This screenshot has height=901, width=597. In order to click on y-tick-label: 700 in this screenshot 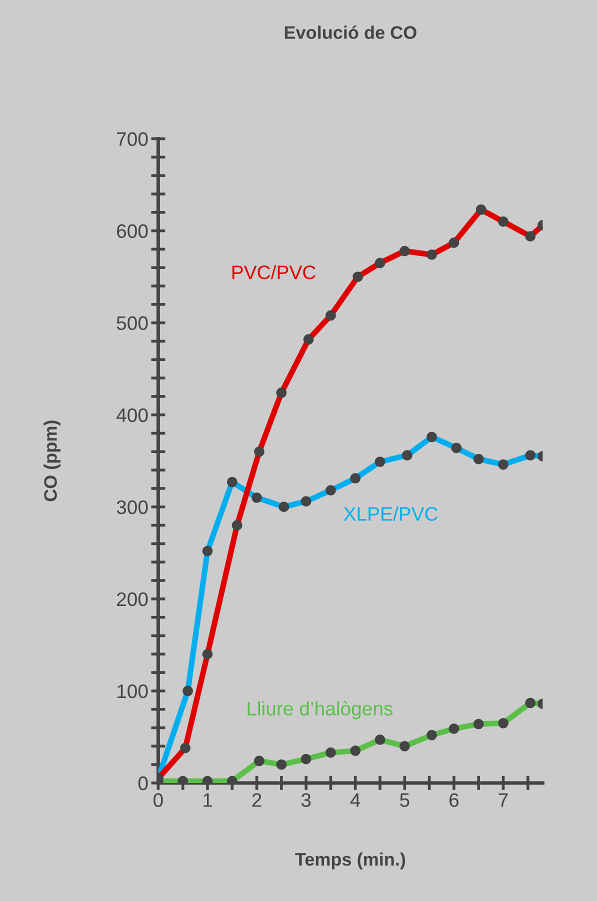, I will do `click(132, 139)`.